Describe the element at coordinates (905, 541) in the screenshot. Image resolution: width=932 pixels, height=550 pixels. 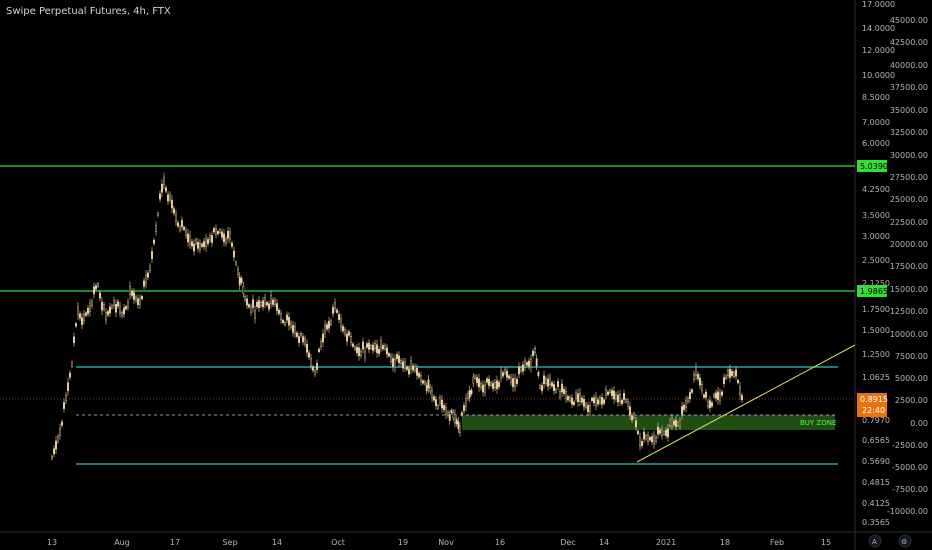
I see `chart-settings-button: ⚙` at that location.